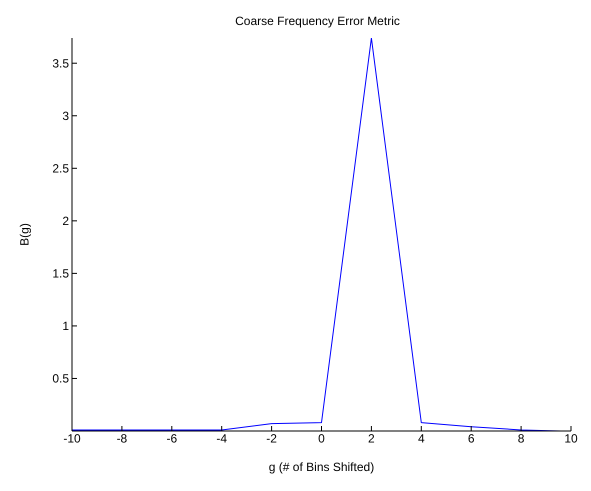 The image size is (591, 491). Describe the element at coordinates (61, 379) in the screenshot. I see `y-tick-label: 0.5` at that location.